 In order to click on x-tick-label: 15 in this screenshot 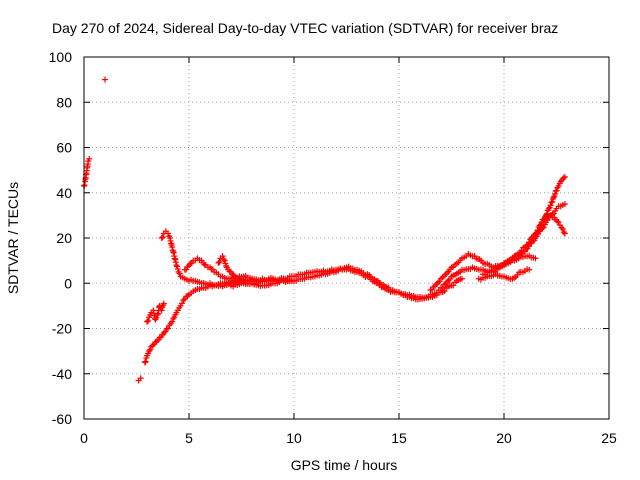, I will do `click(399, 438)`.